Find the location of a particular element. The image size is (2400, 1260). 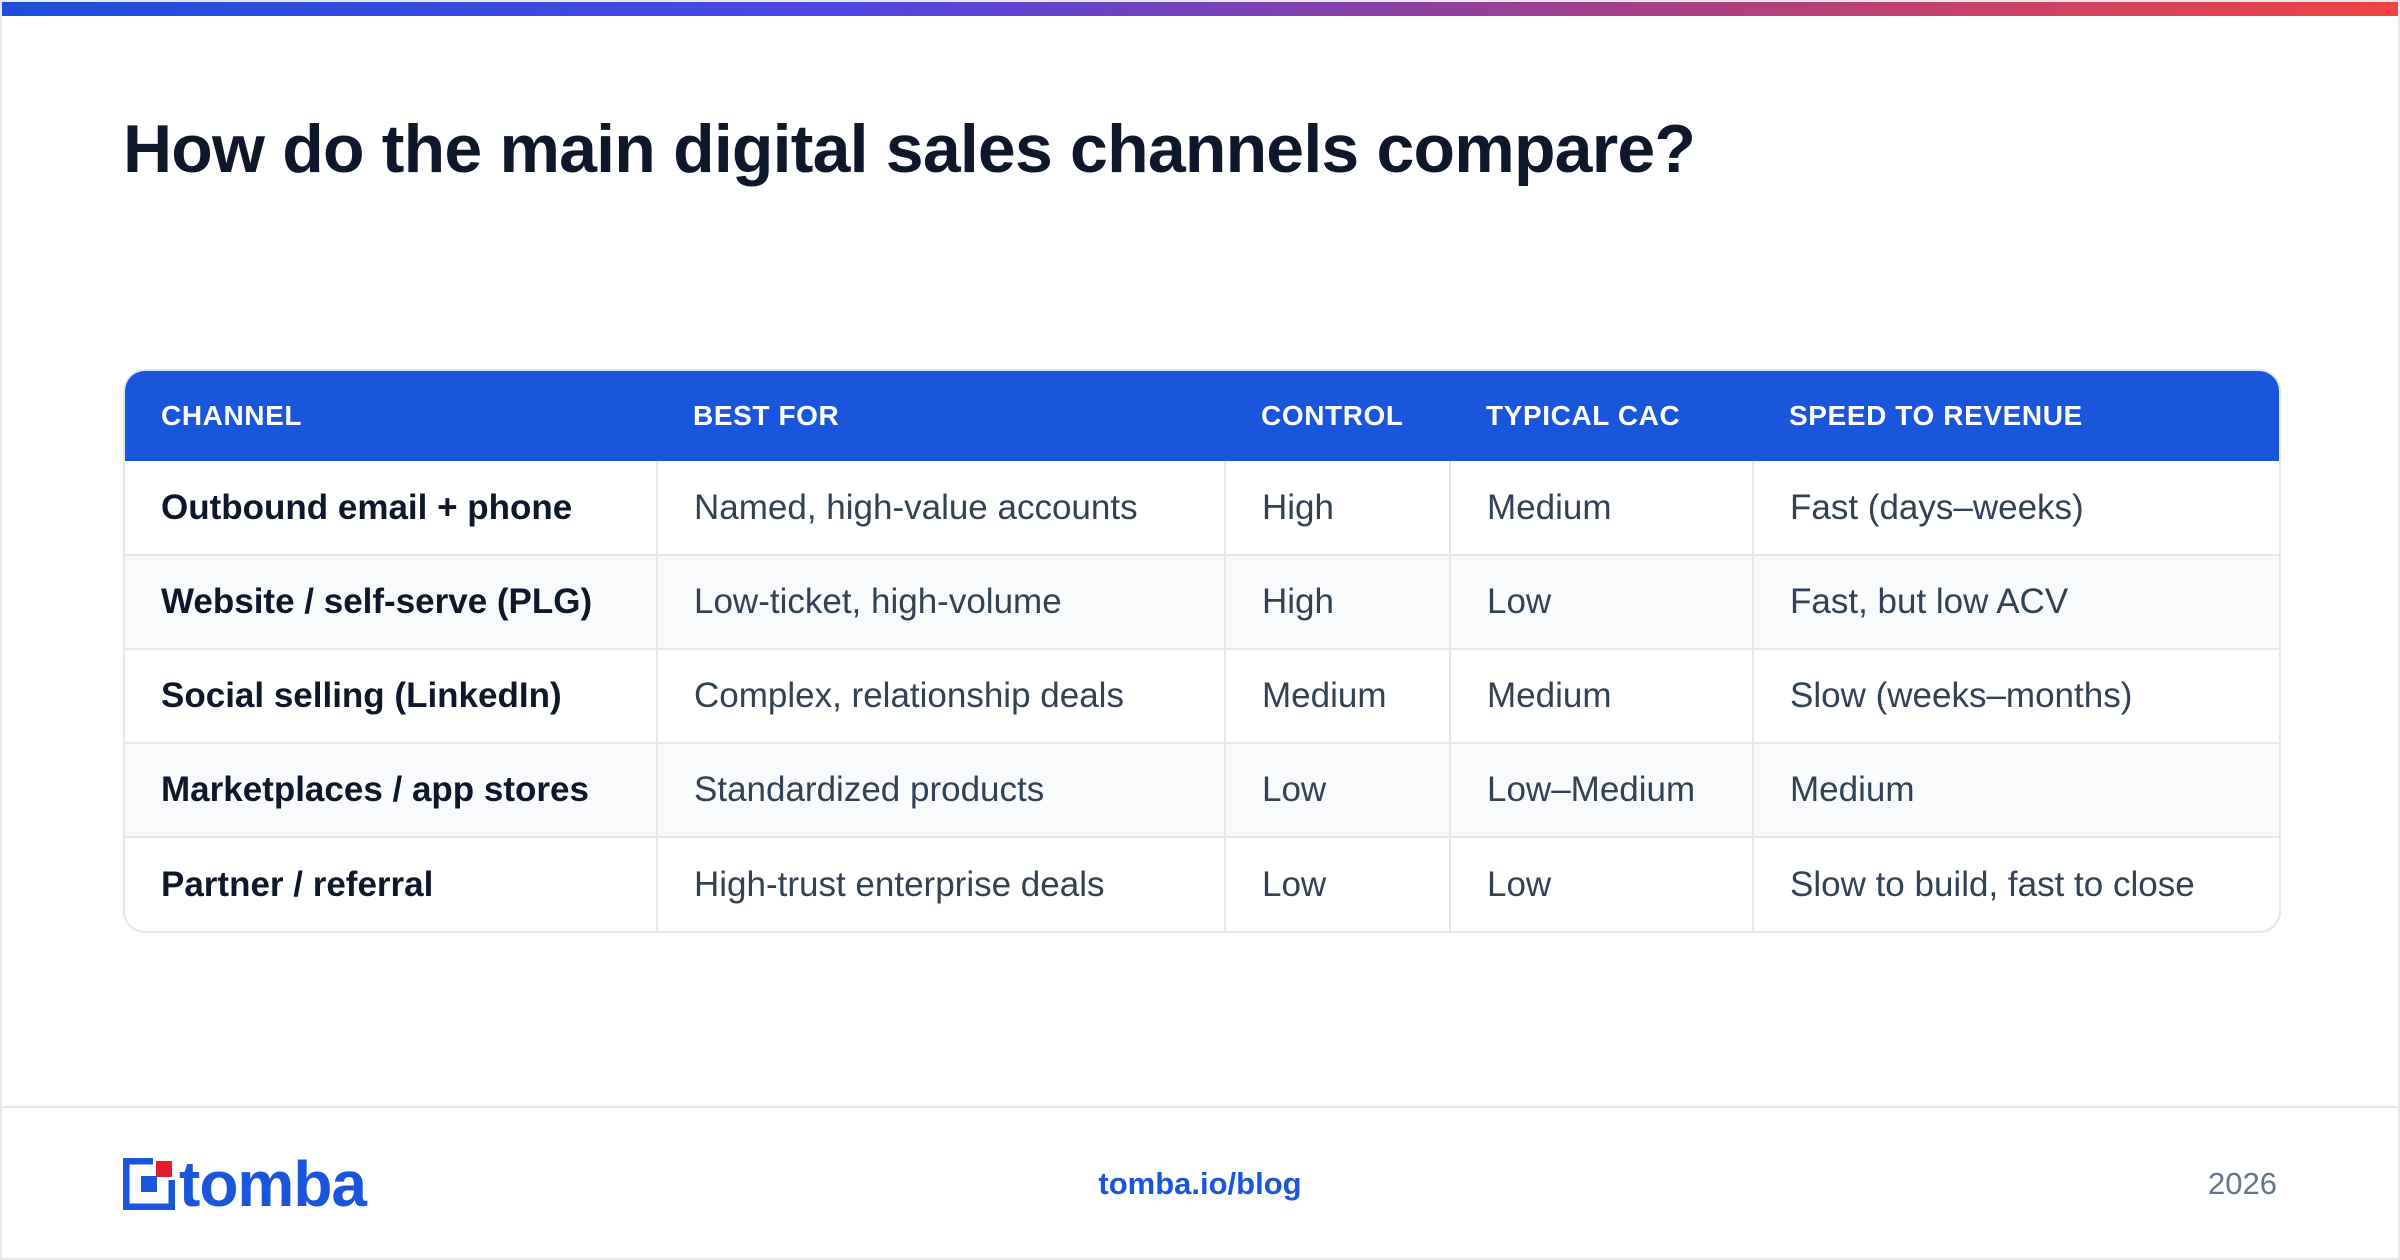

header-speed-to-revenue: SPEED TO REVENUE is located at coordinates (1936, 415).